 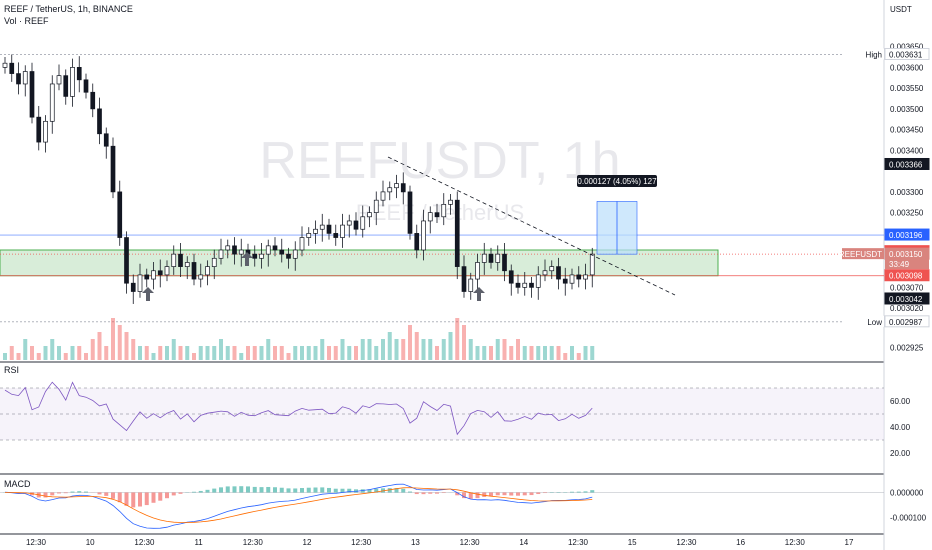 What do you see at coordinates (906, 254) in the screenshot?
I see `price-tag: 0.003150` at bounding box center [906, 254].